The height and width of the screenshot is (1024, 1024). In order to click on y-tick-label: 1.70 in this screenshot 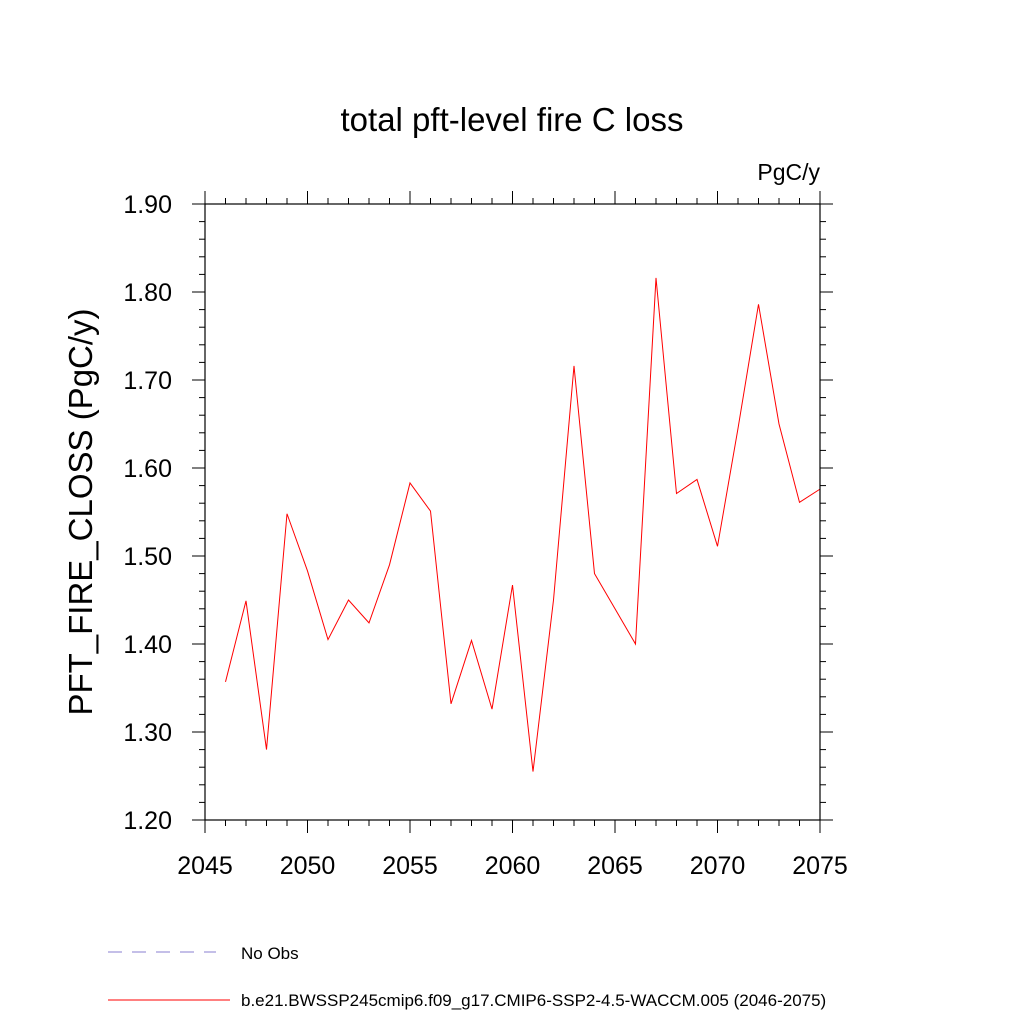, I will do `click(147, 381)`.